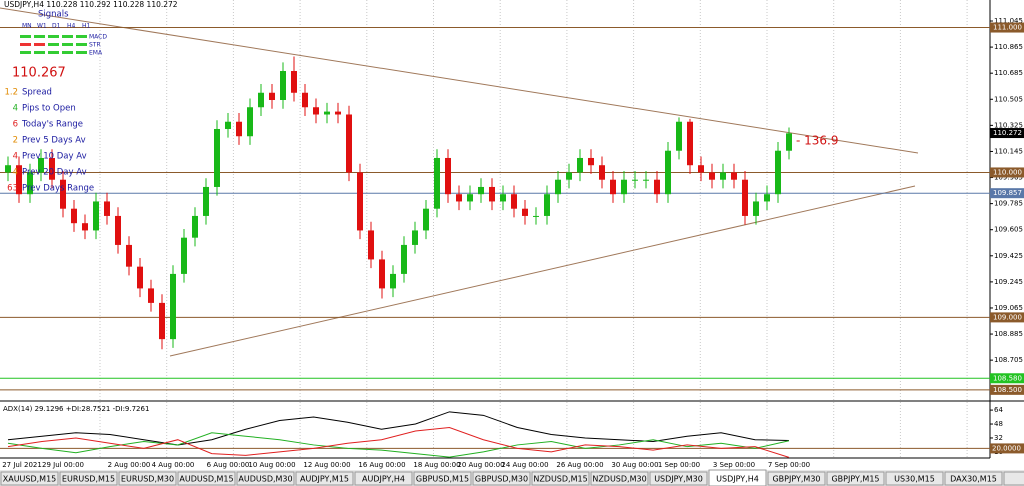 This screenshot has width=1024, height=486. Describe the element at coordinates (49, 109) in the screenshot. I see `stat-label: Pips to Open` at that location.